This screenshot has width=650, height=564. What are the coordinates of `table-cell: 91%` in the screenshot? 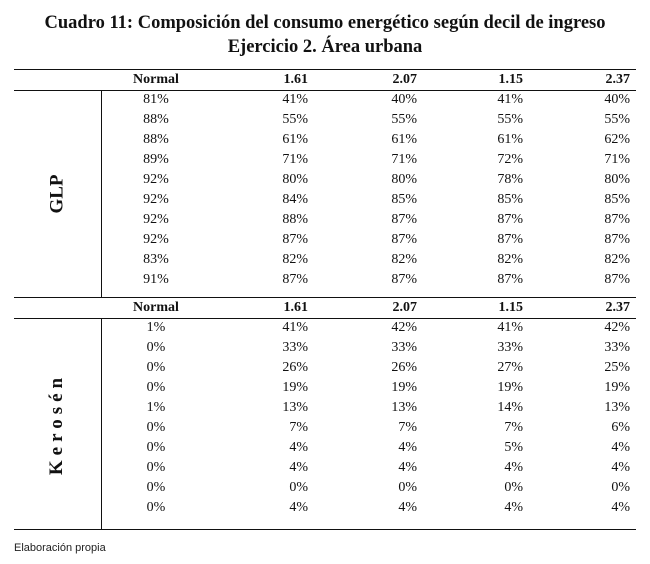 It's located at (156, 279).